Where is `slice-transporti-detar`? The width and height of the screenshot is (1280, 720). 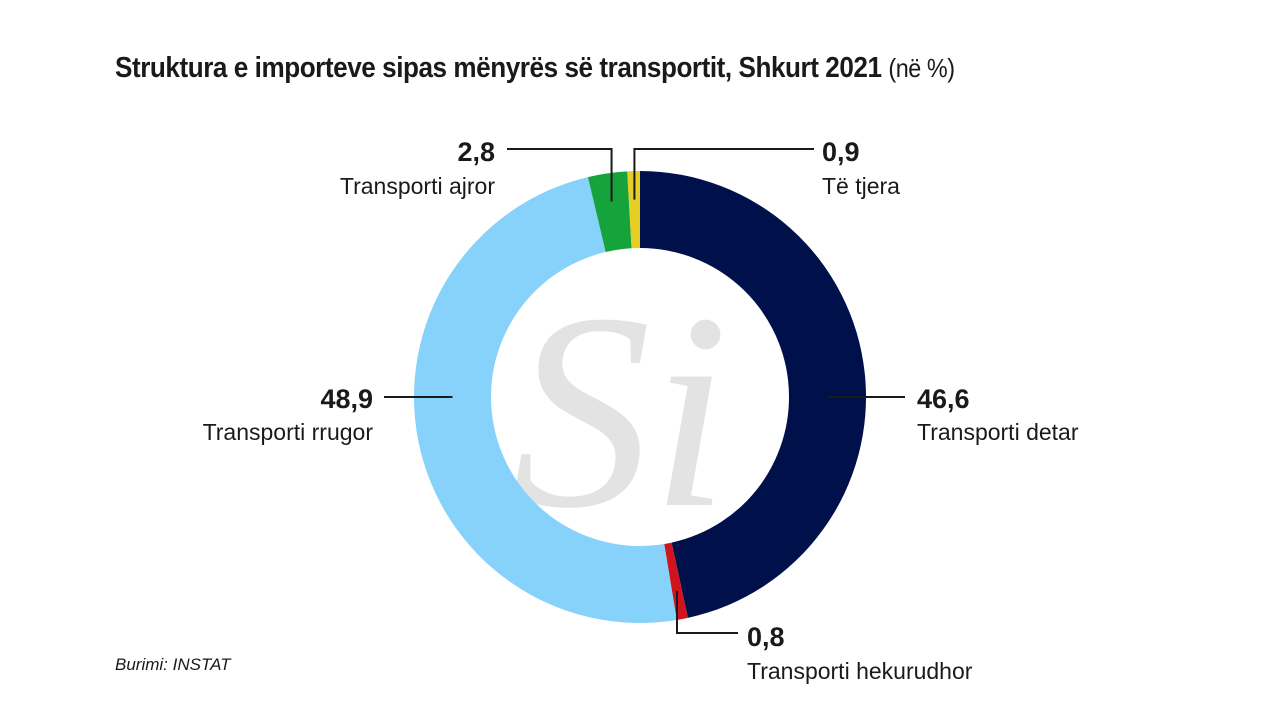
slice-transporti-detar is located at coordinates (753, 394).